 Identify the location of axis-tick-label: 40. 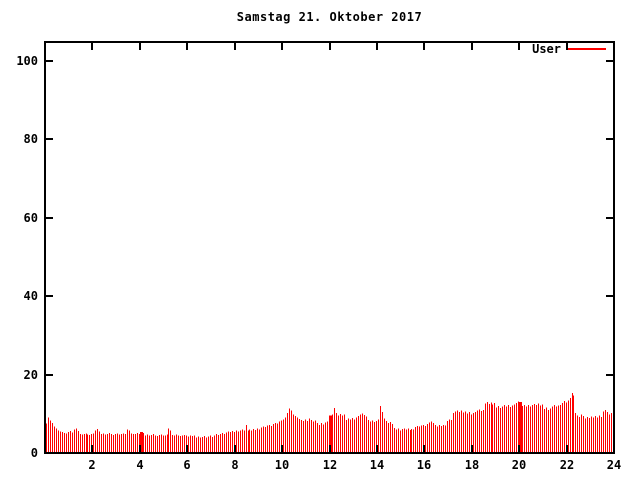
(31, 296).